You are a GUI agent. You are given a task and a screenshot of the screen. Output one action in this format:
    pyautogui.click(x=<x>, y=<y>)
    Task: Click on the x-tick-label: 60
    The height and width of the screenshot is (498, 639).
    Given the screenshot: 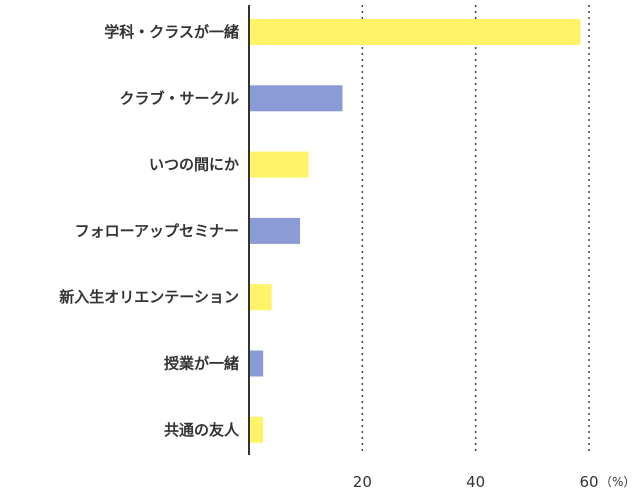 What is the action you would take?
    pyautogui.click(x=588, y=482)
    